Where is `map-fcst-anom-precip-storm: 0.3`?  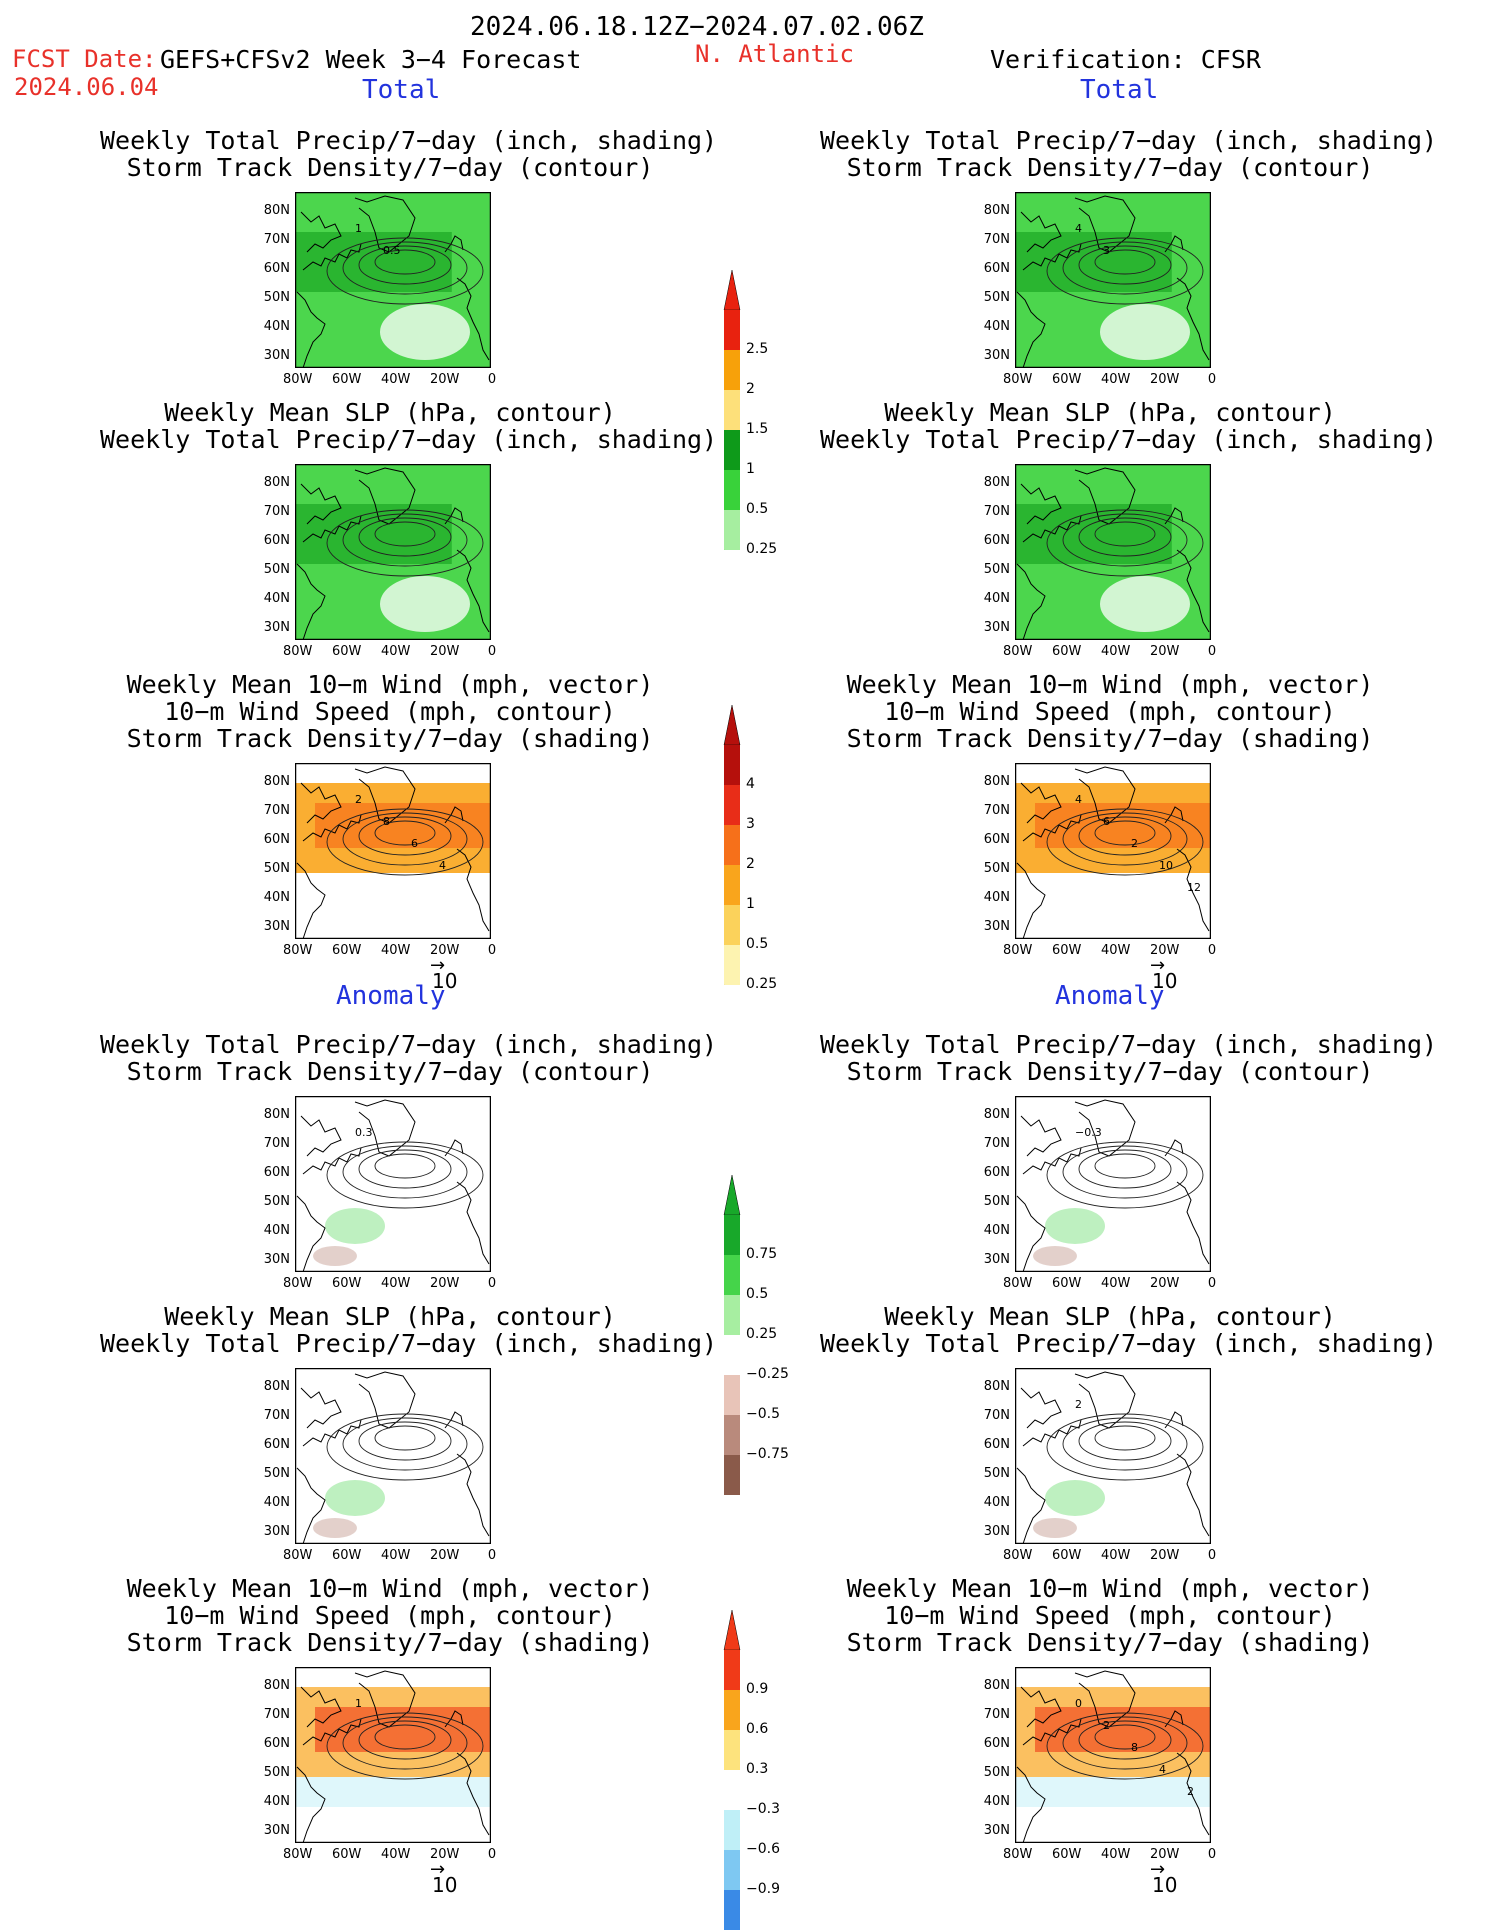 map-fcst-anom-precip-storm: 0.3 is located at coordinates (393, 1184).